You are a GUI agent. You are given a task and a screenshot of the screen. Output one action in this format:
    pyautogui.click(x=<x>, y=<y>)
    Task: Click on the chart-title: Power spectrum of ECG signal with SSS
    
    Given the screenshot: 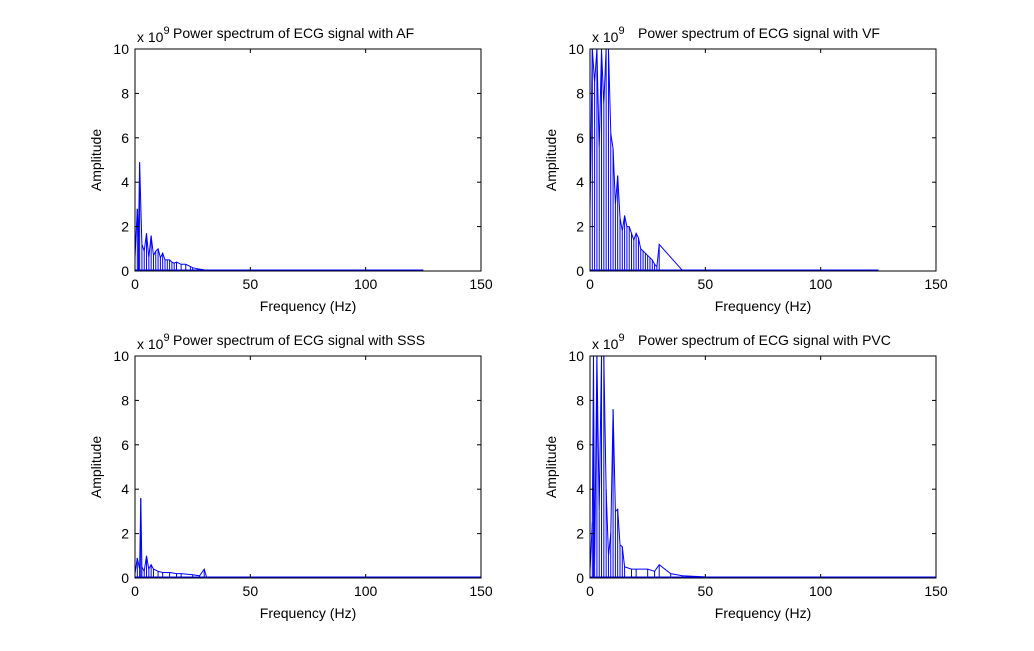 What is the action you would take?
    pyautogui.click(x=299, y=340)
    